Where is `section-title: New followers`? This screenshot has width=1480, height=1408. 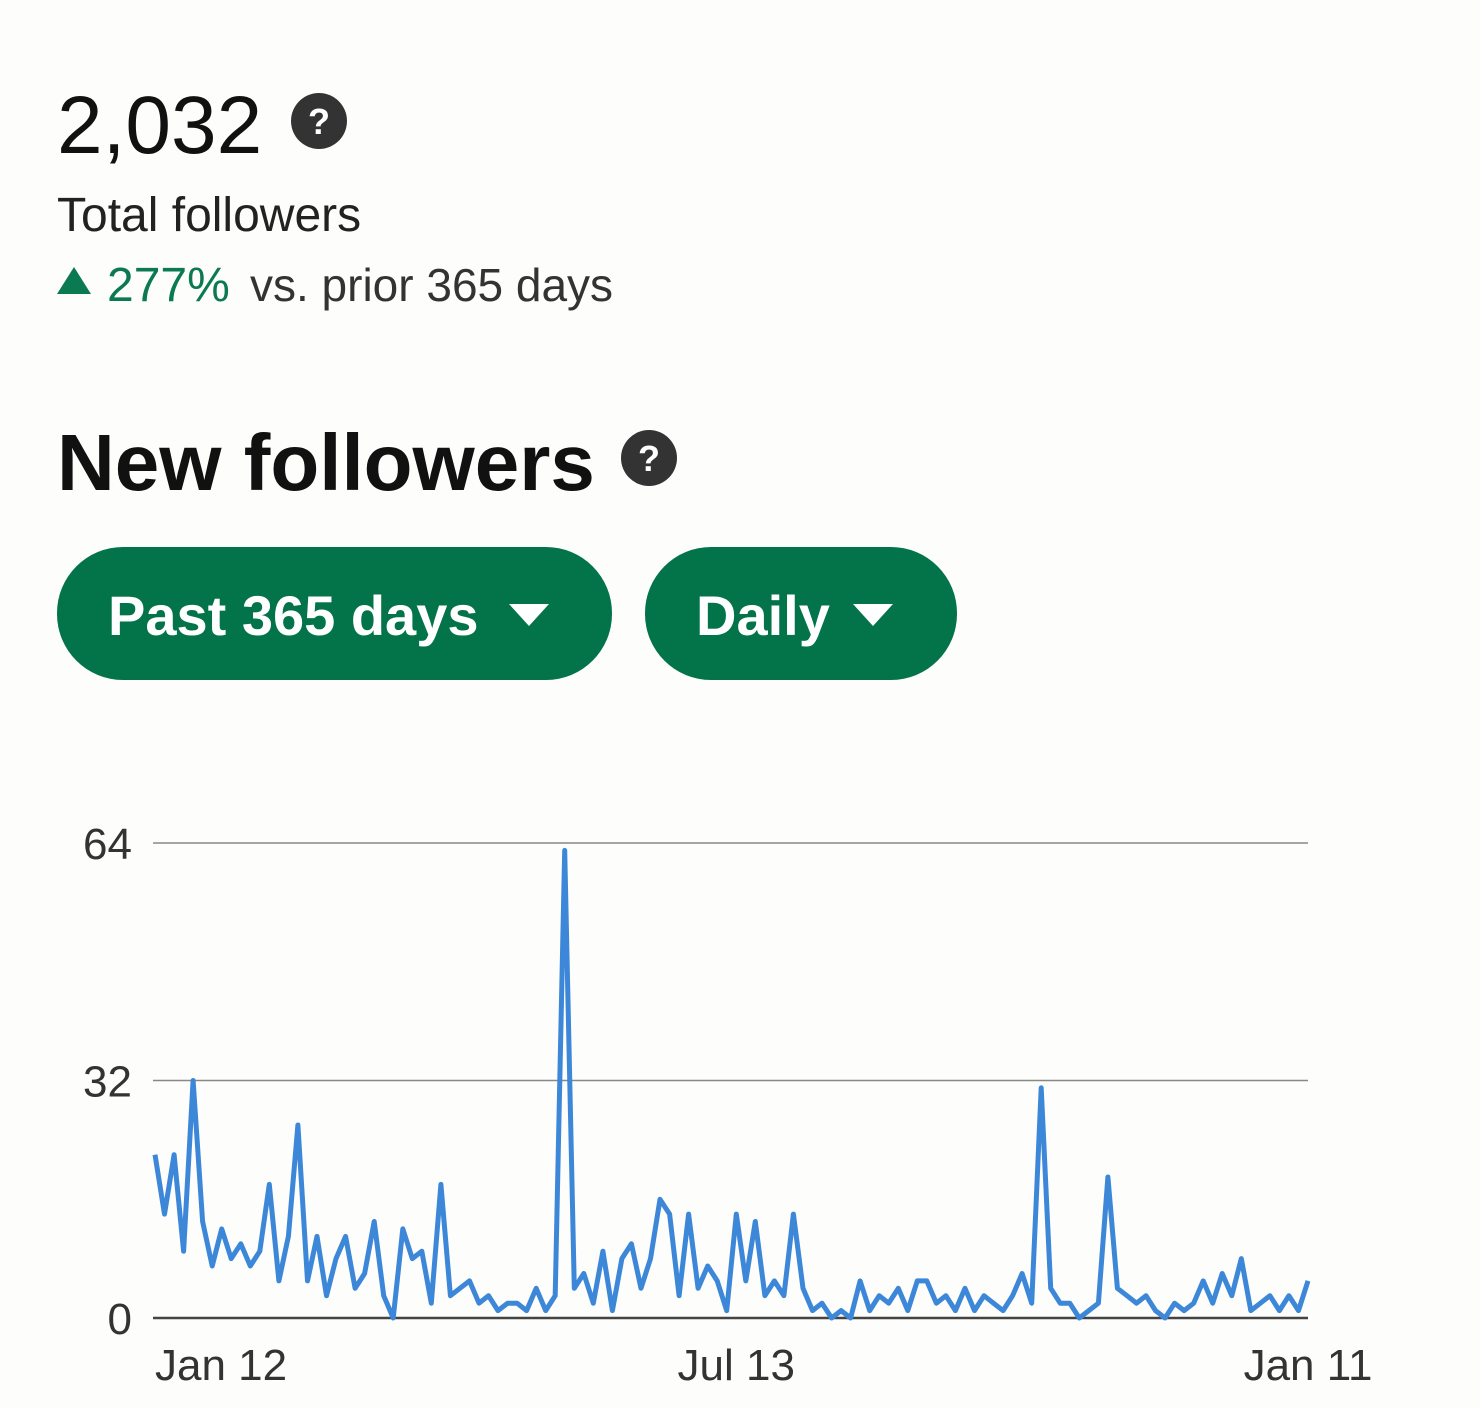 section-title: New followers is located at coordinates (326, 462).